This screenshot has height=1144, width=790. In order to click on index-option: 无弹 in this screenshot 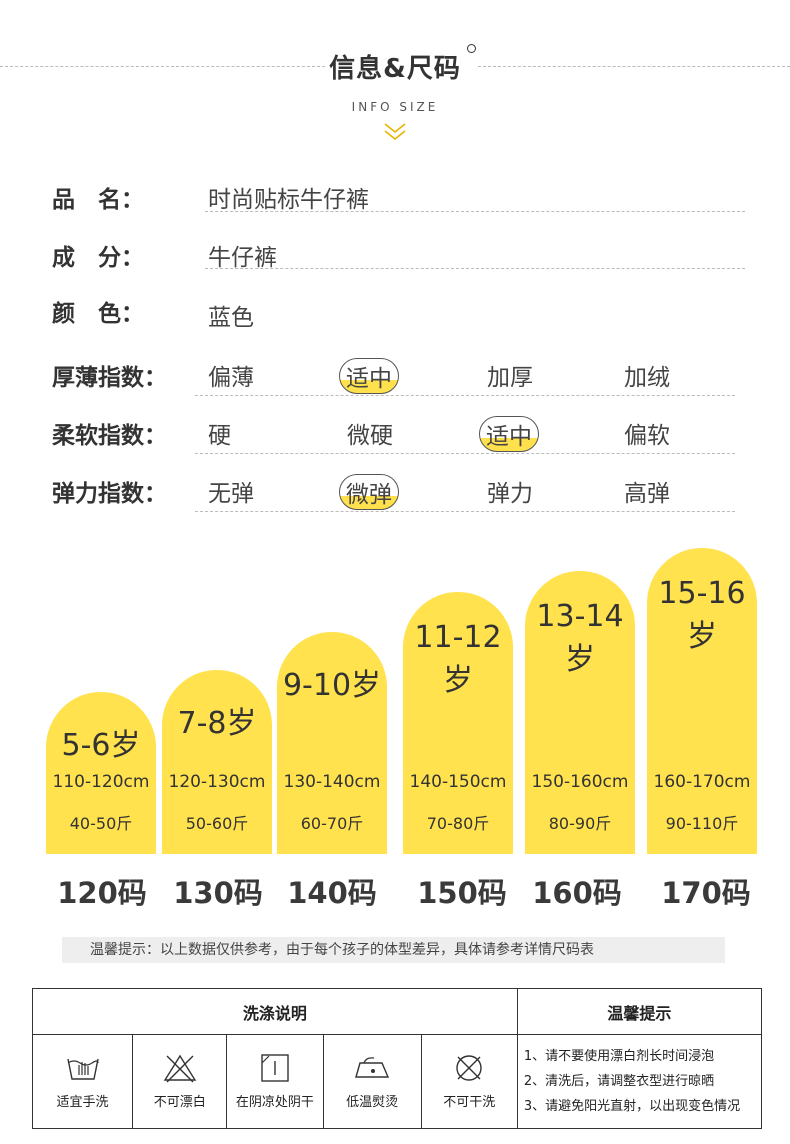, I will do `click(231, 494)`.